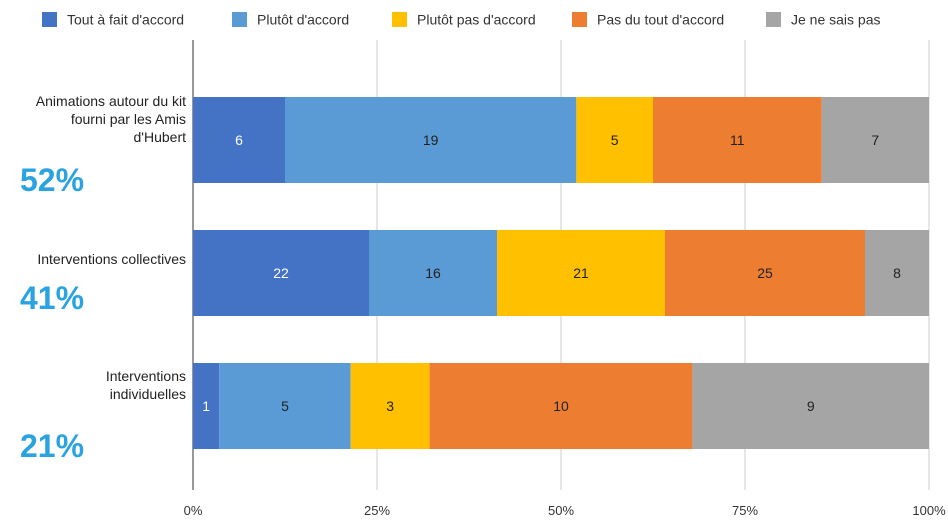 This screenshot has width=948, height=525. I want to click on data-label: 21, so click(581, 273).